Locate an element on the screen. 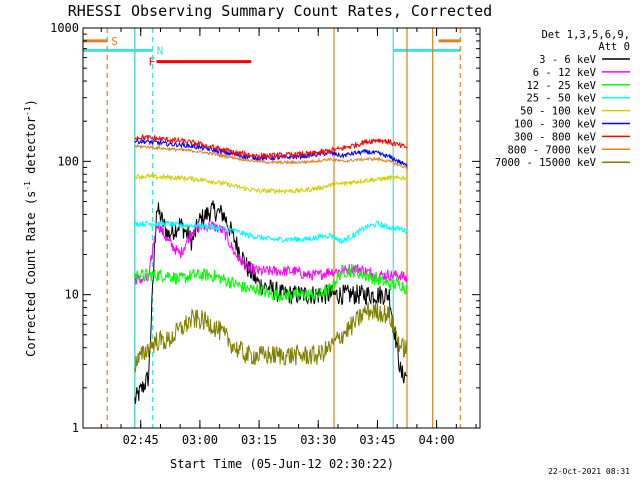 The image size is (640, 480). series-line-300-800-keV is located at coordinates (271, 147).